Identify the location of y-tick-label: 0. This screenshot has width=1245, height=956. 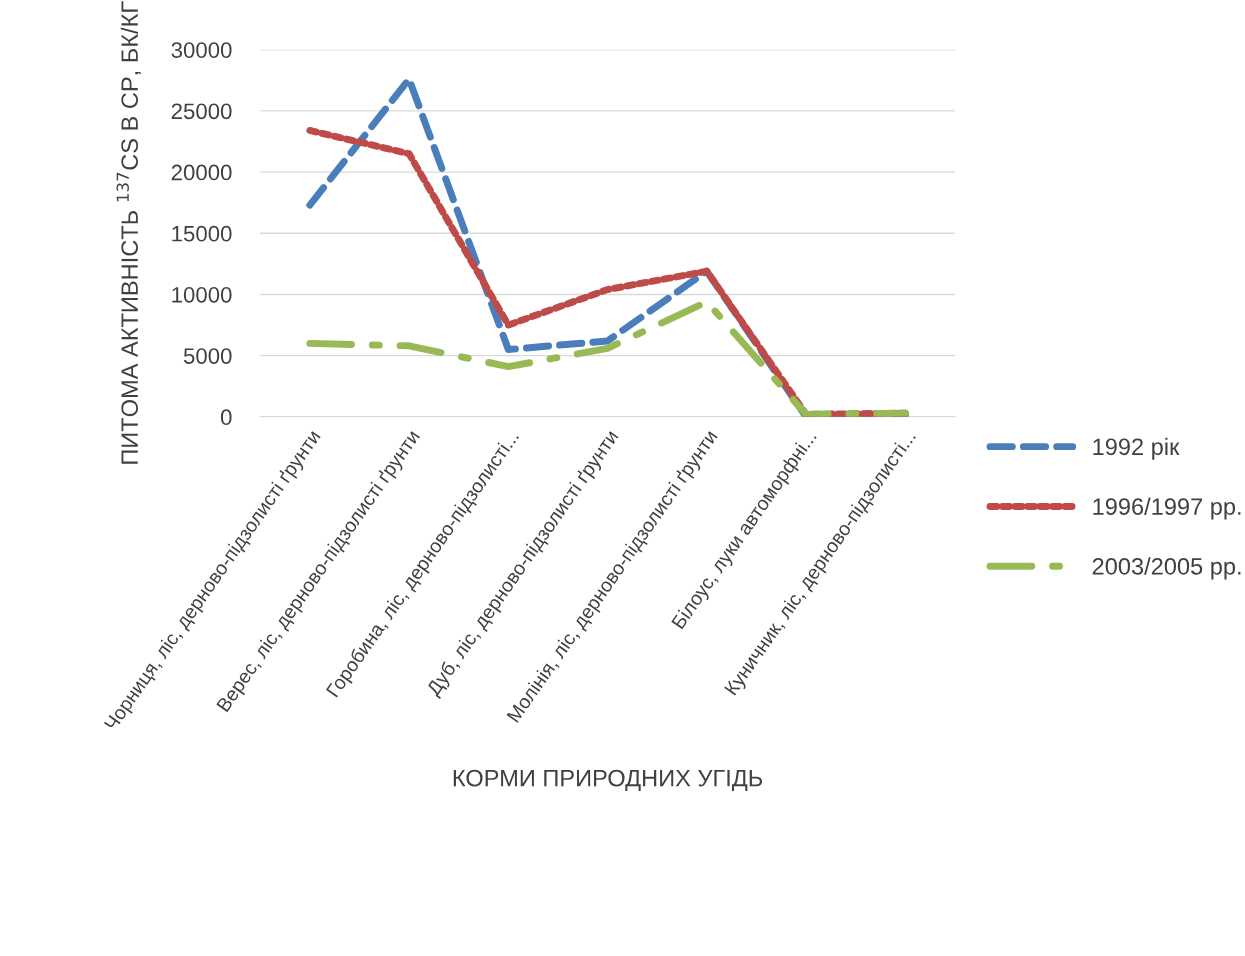
(226, 417).